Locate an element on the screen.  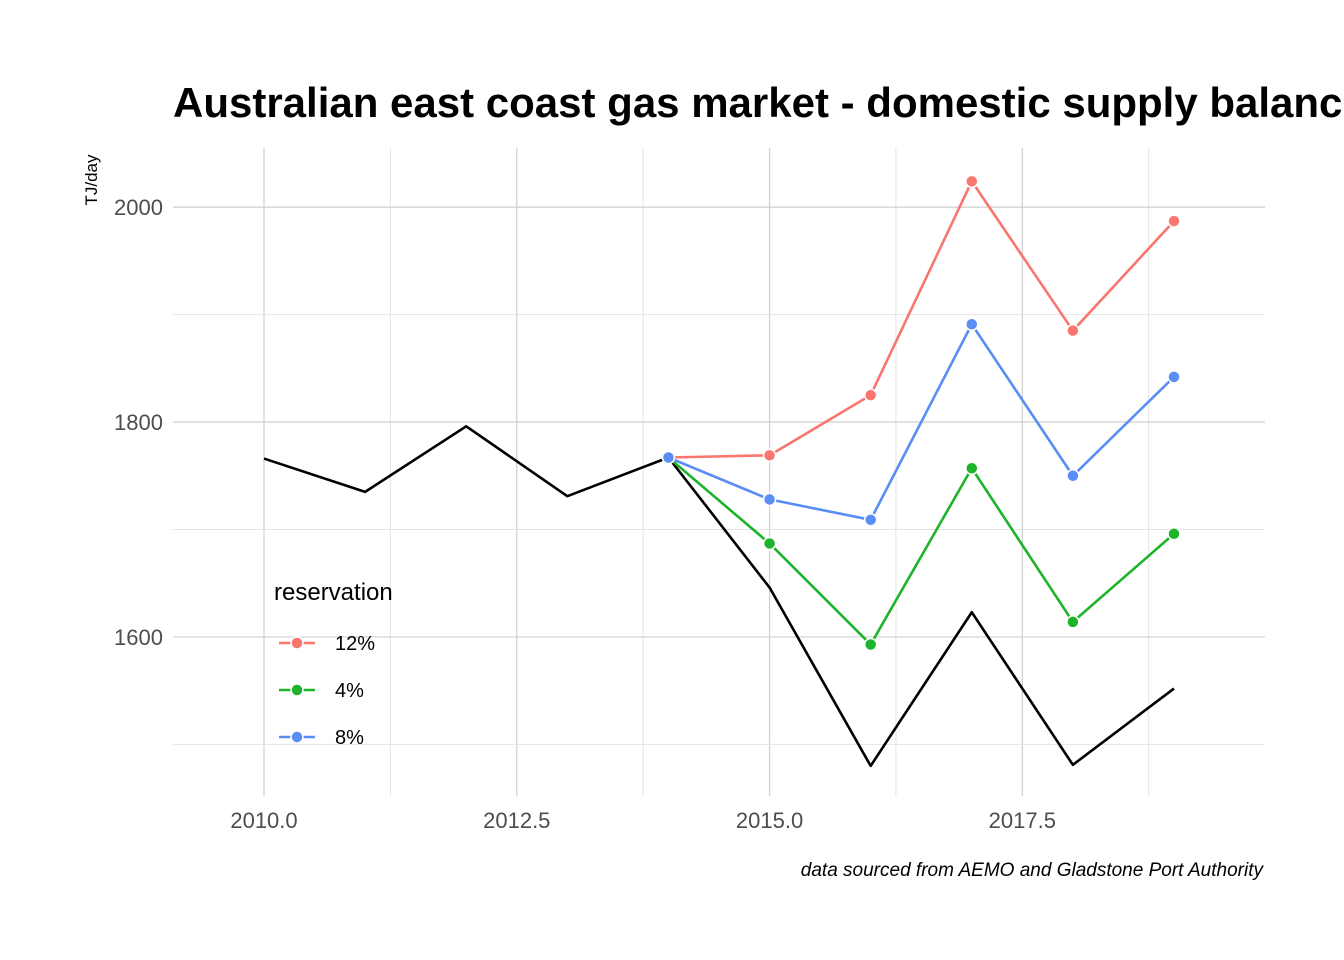
x-tick-label: 2012.5 is located at coordinates (516, 820).